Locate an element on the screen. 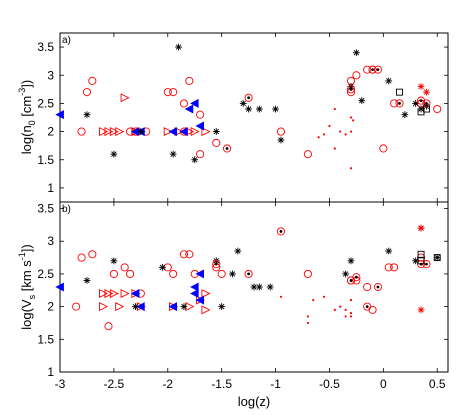 The image size is (469, 415). panel-a-y-axis-label: log(n0 [cm-3]) is located at coordinates (27, 117).